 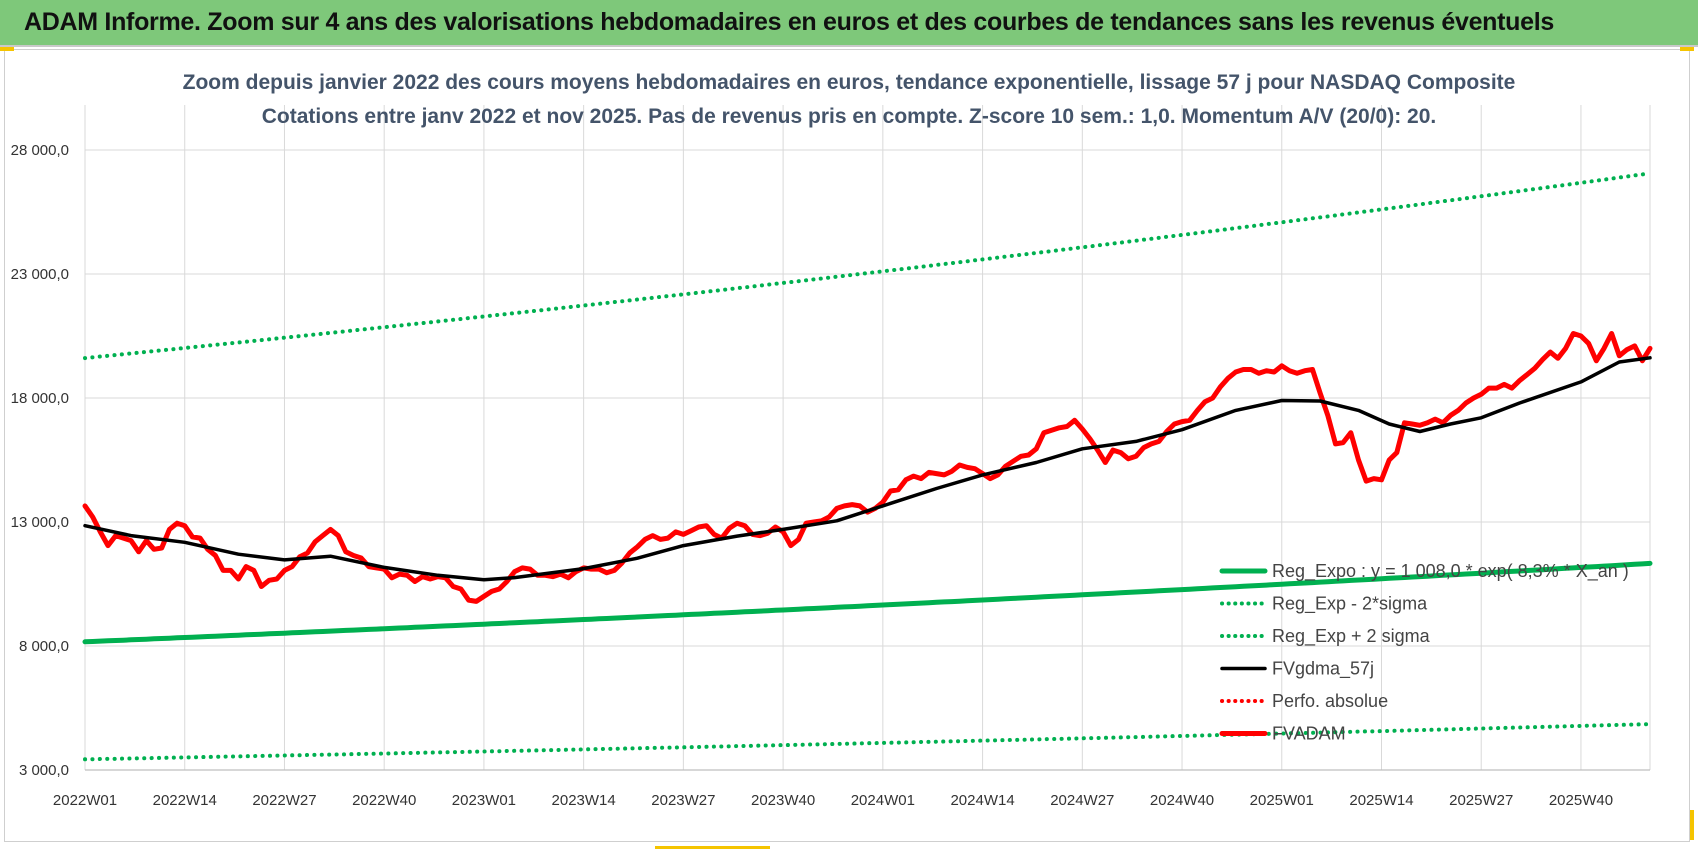 I want to click on y-tick-label: 3 000,0, so click(x=44, y=770).